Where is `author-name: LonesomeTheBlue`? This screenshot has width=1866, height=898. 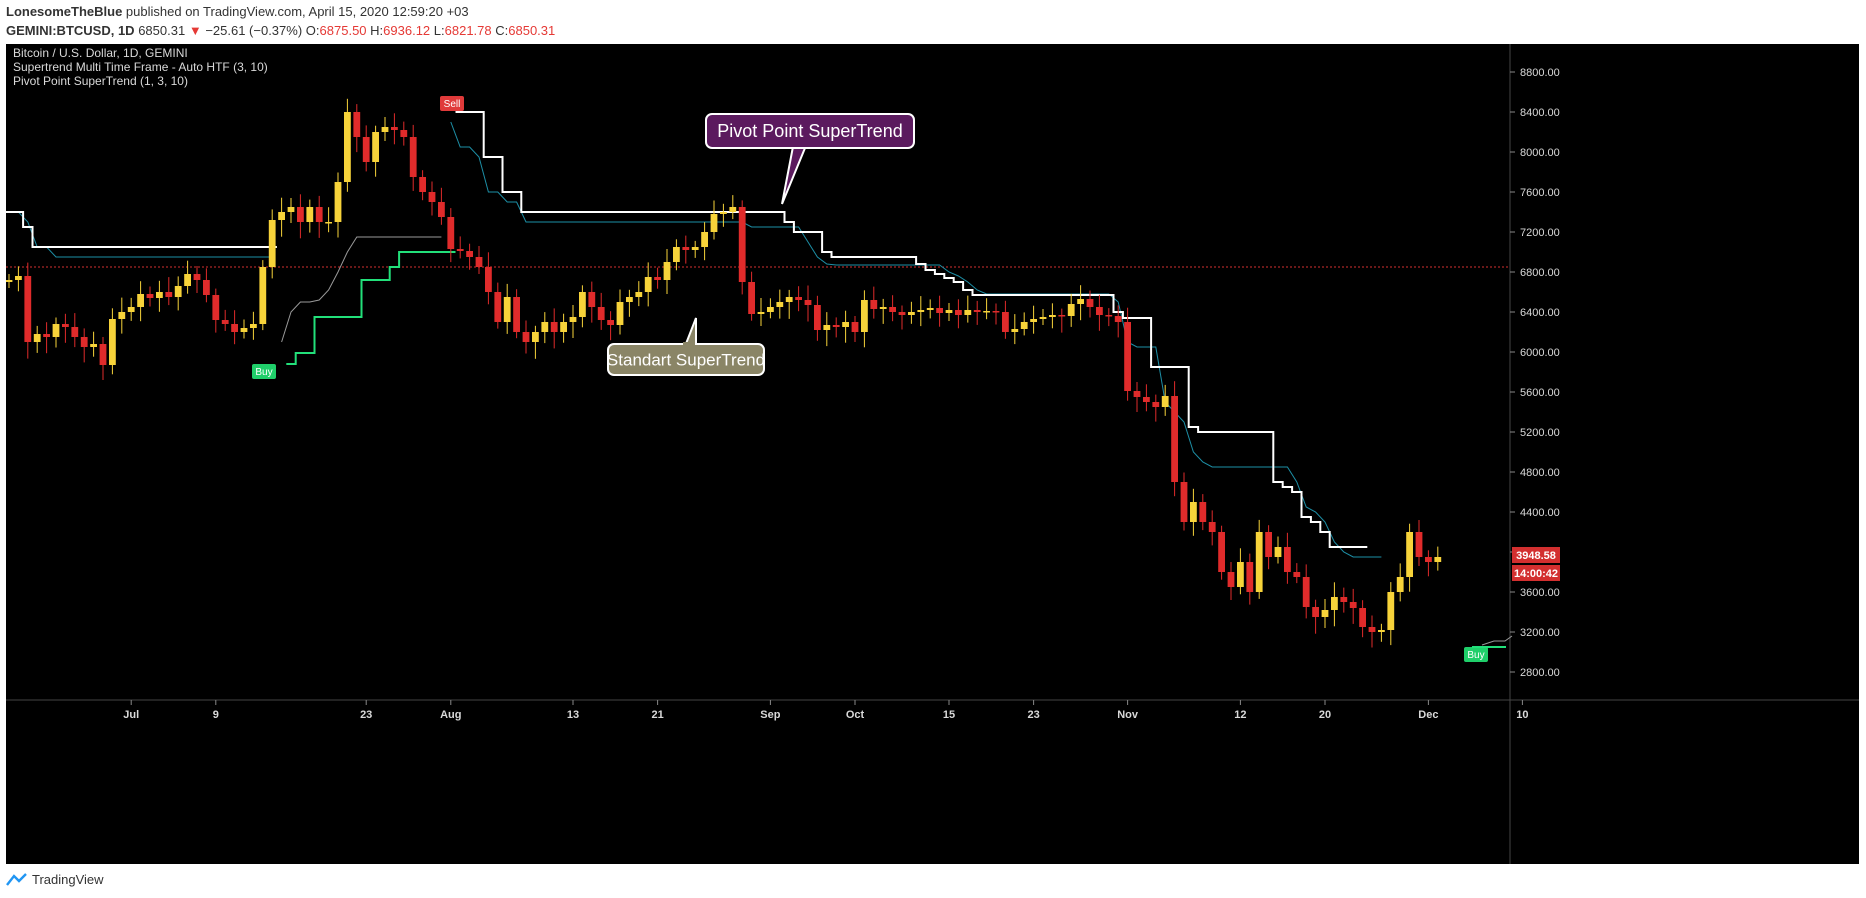 author-name: LonesomeTheBlue is located at coordinates (64, 11).